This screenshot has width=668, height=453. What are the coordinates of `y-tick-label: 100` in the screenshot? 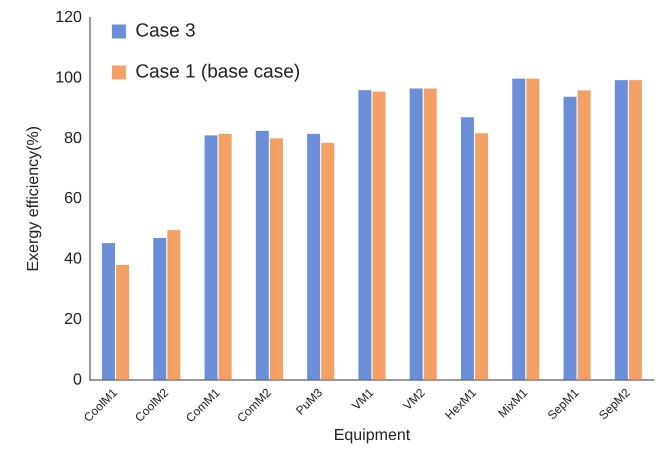 It's located at (68, 77).